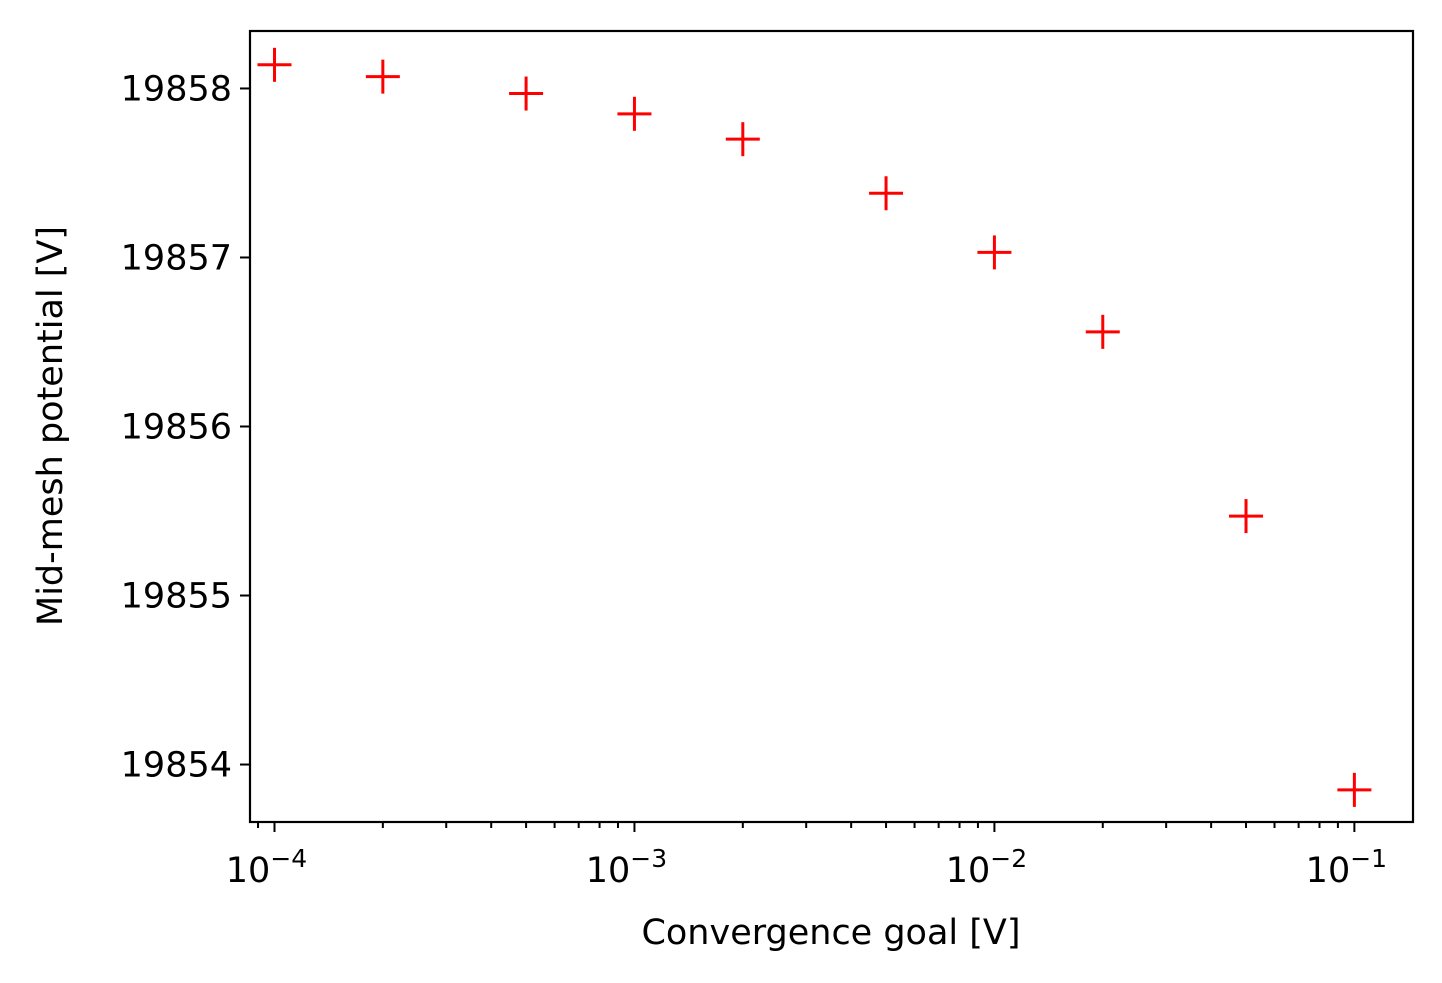 This screenshot has height=983, width=1442. Describe the element at coordinates (176, 89) in the screenshot. I see `y-tick-label: 19858` at that location.